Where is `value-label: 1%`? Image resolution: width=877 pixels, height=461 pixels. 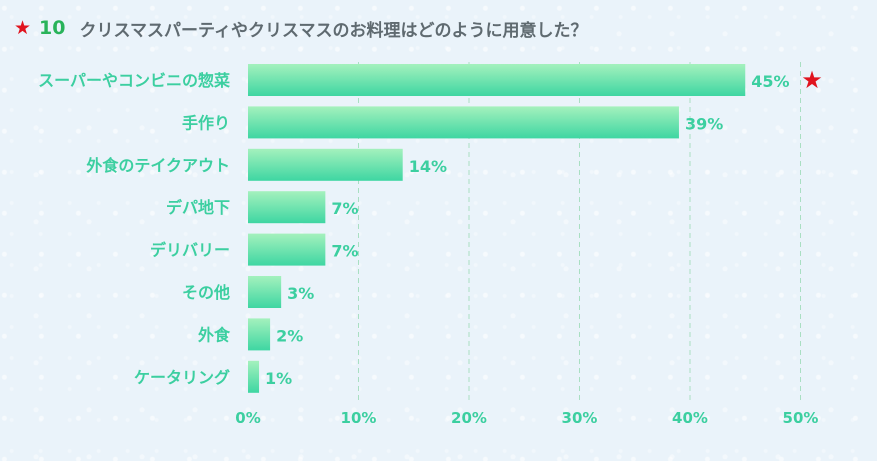 value-label: 1% is located at coordinates (278, 378).